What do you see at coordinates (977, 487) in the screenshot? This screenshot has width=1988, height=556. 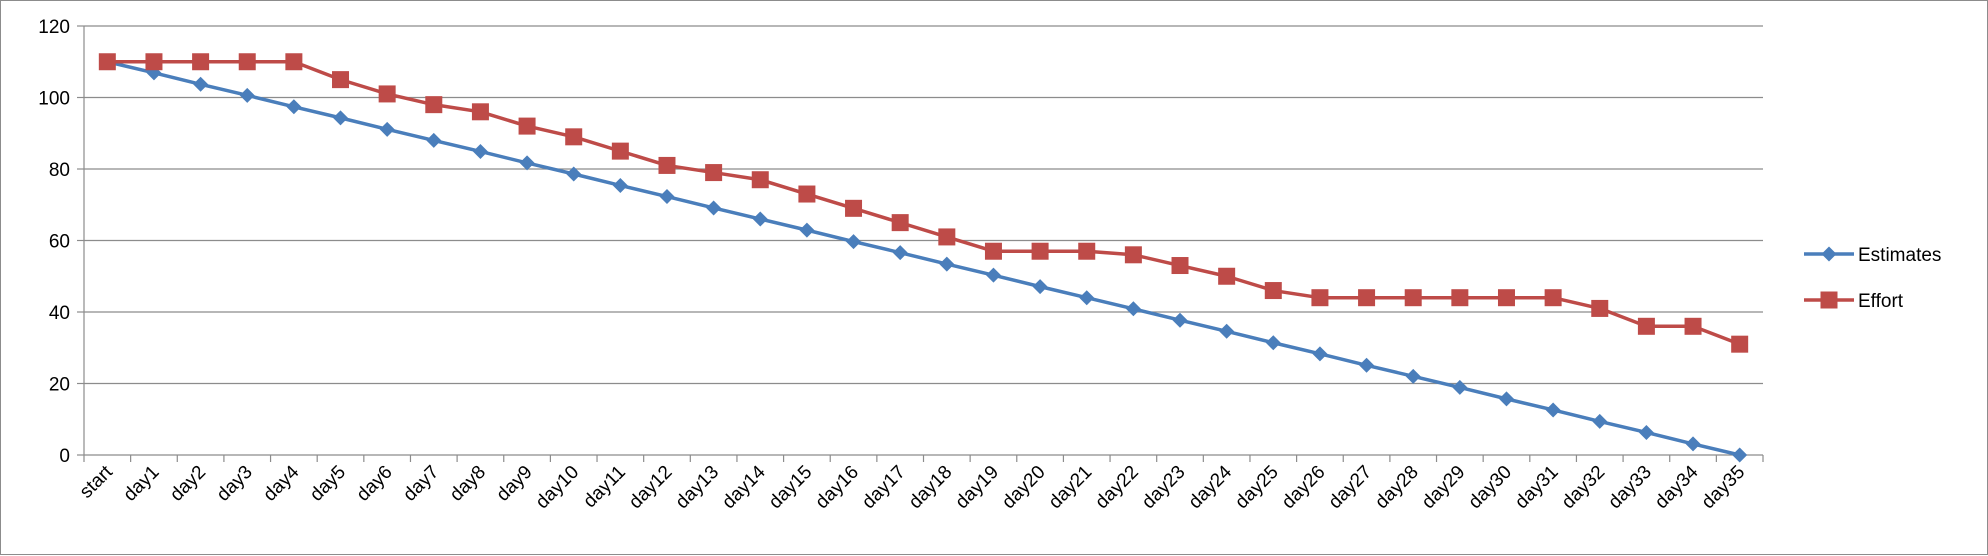 I see `x-tick-label: day19` at bounding box center [977, 487].